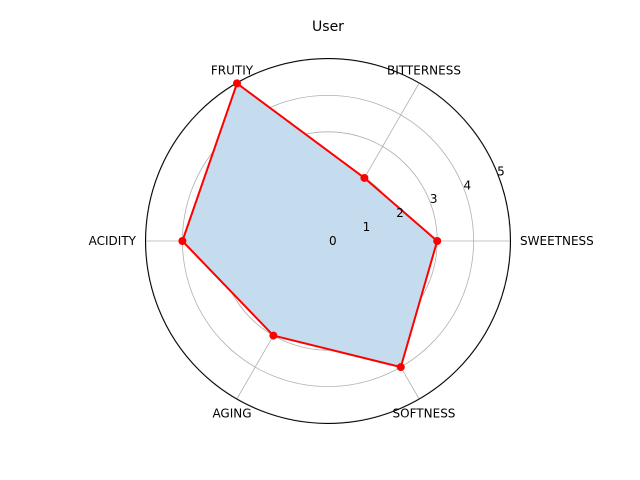 This screenshot has width=640, height=480. What do you see at coordinates (231, 413) in the screenshot?
I see `category-label-aging: AGING` at bounding box center [231, 413].